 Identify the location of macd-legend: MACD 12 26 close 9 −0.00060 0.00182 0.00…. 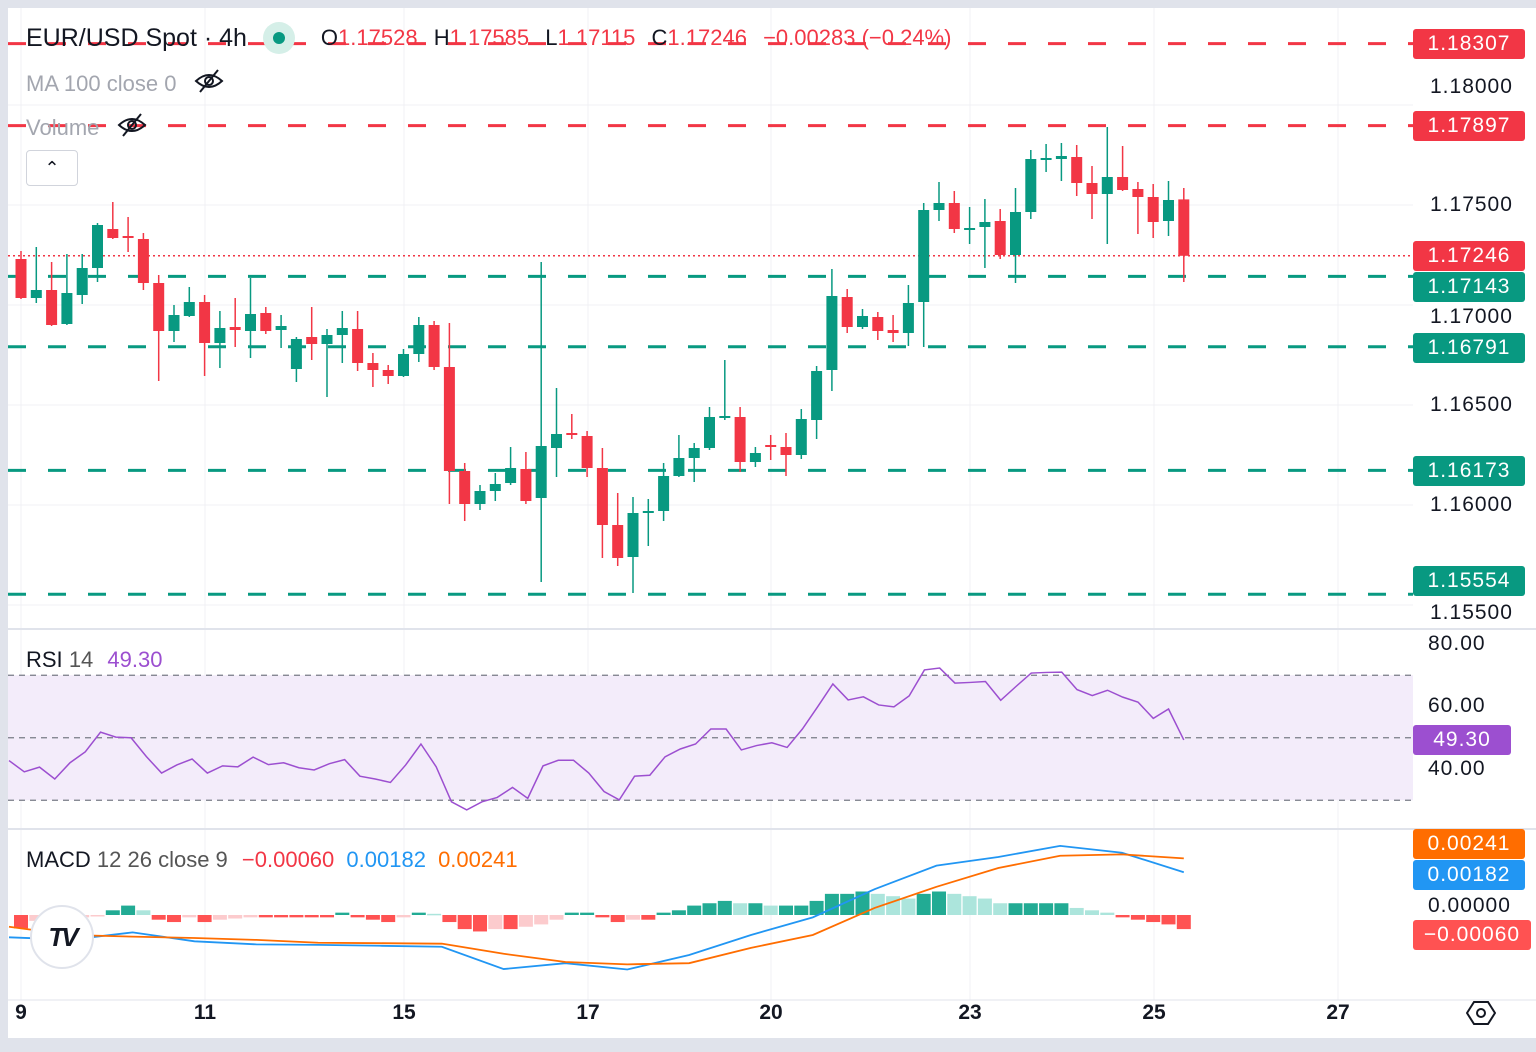
(272, 860).